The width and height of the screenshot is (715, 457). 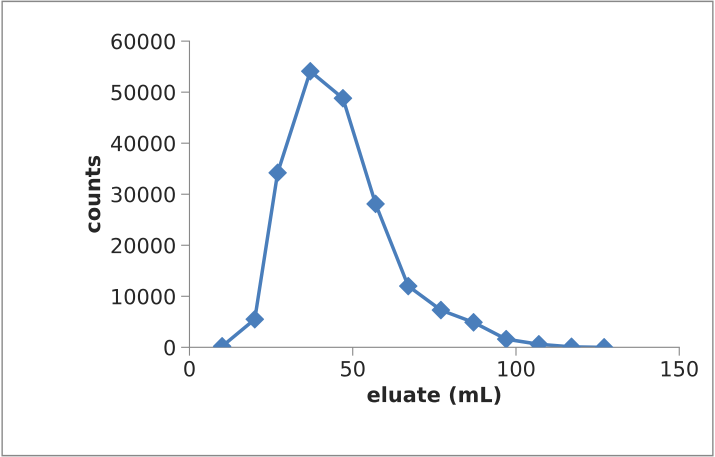 What do you see at coordinates (189, 368) in the screenshot?
I see `x-tick-label: 0` at bounding box center [189, 368].